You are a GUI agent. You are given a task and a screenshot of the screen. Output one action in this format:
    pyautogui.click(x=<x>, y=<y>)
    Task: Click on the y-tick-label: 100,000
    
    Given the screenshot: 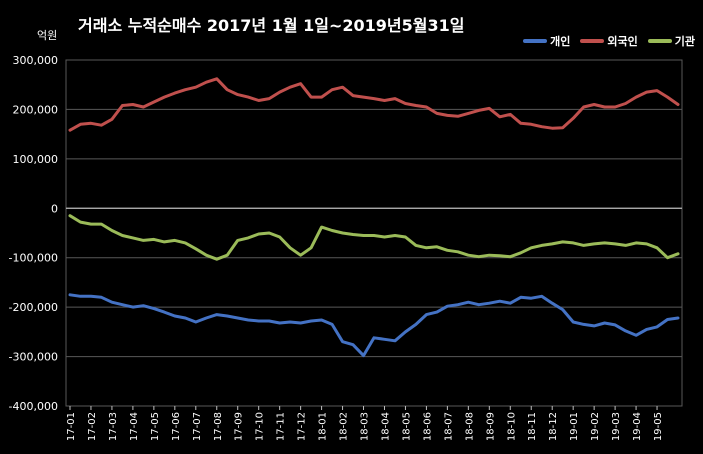 What is the action you would take?
    pyautogui.click(x=36, y=159)
    